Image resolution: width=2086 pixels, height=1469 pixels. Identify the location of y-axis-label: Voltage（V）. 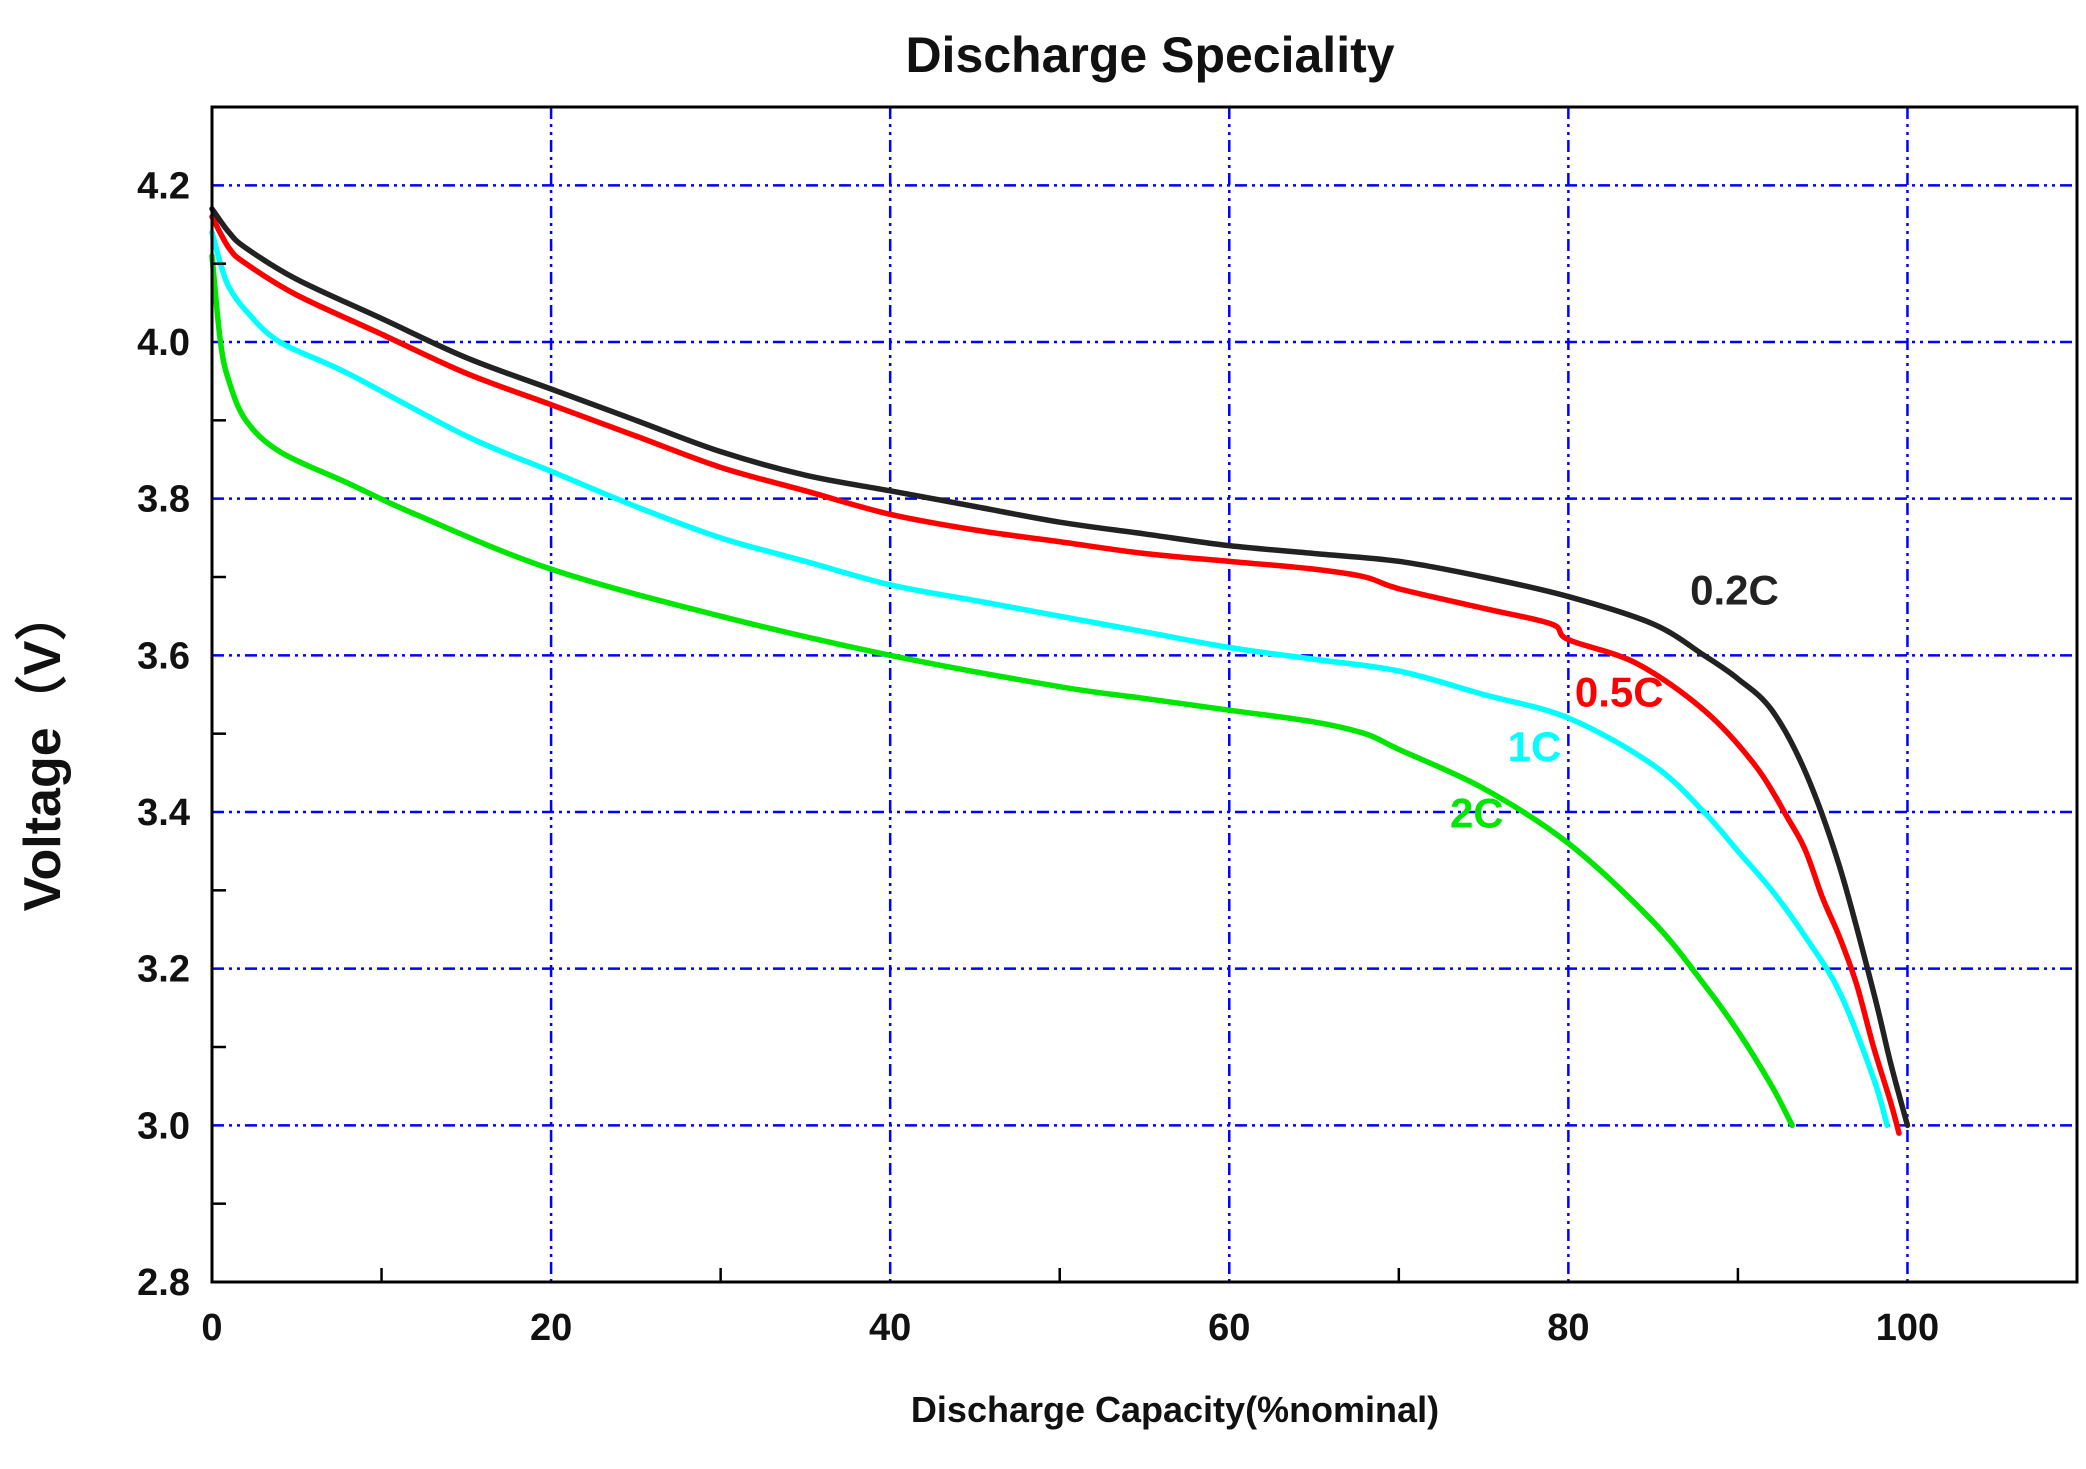
(43, 750).